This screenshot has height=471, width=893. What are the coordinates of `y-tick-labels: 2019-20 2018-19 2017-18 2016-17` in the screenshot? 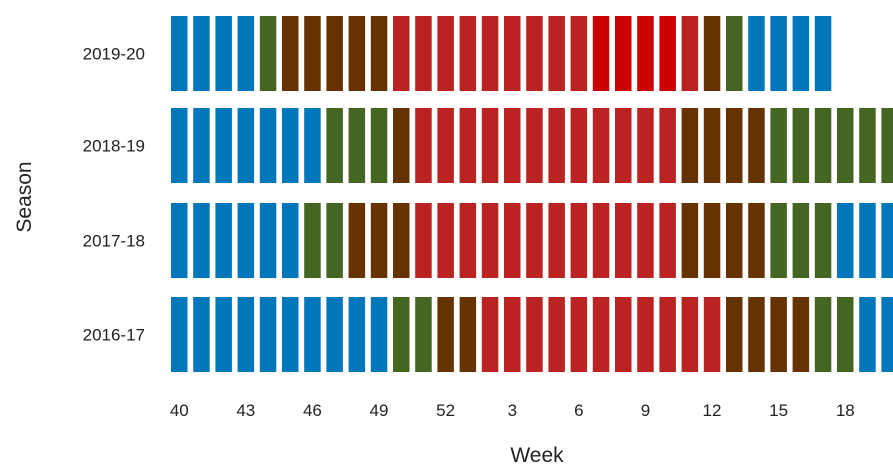 It's located at (114, 195).